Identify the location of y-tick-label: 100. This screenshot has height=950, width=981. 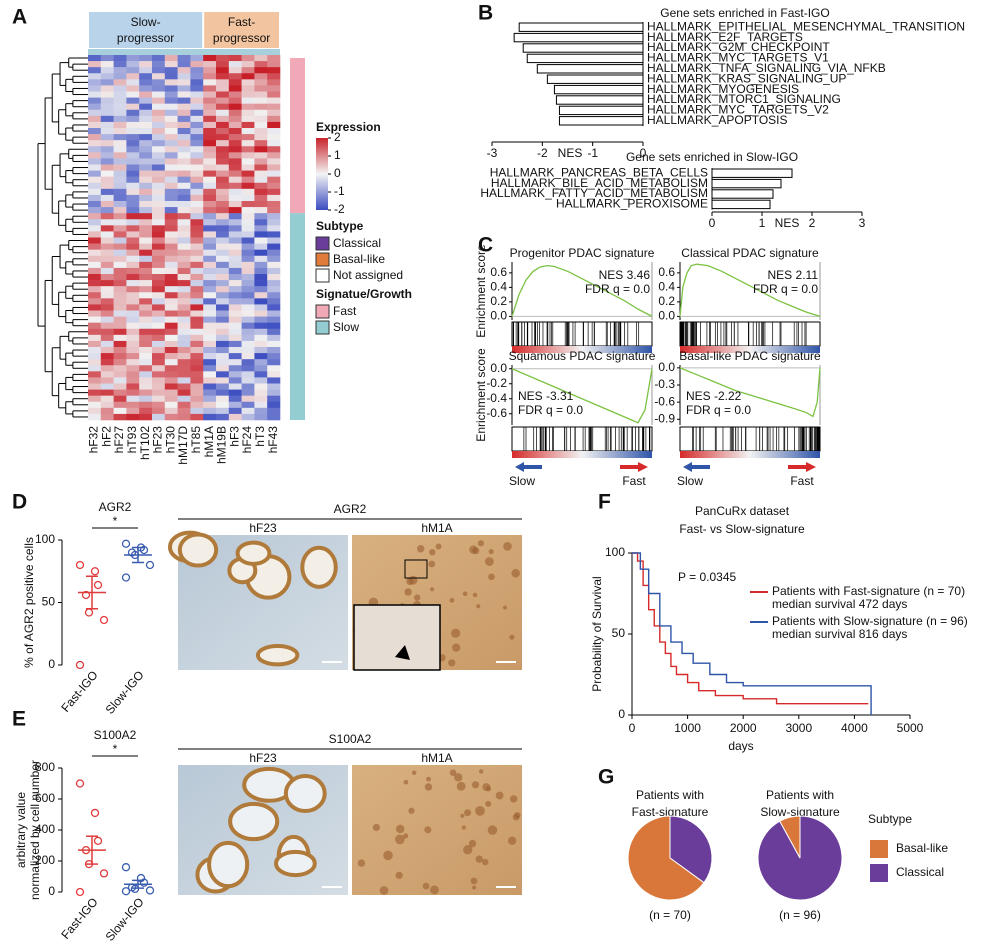
(615, 552).